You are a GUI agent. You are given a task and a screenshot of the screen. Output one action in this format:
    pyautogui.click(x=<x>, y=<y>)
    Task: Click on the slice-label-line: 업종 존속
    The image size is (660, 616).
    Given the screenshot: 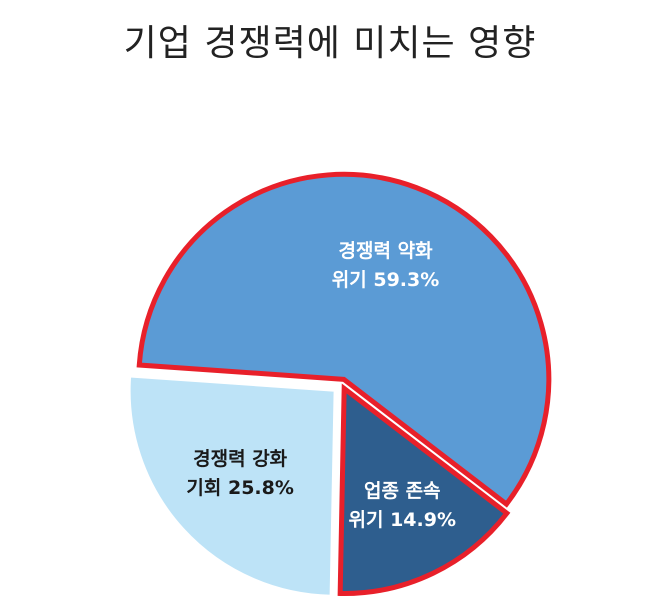 What is the action you would take?
    pyautogui.click(x=402, y=491)
    